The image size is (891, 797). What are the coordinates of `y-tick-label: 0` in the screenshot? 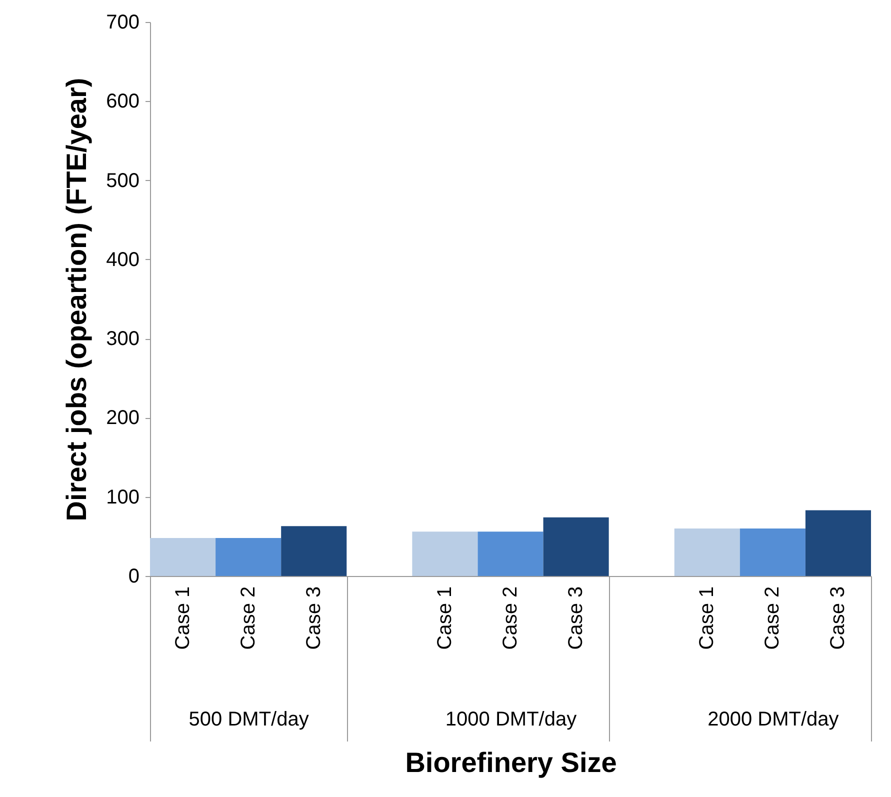 It's located at (134, 577).